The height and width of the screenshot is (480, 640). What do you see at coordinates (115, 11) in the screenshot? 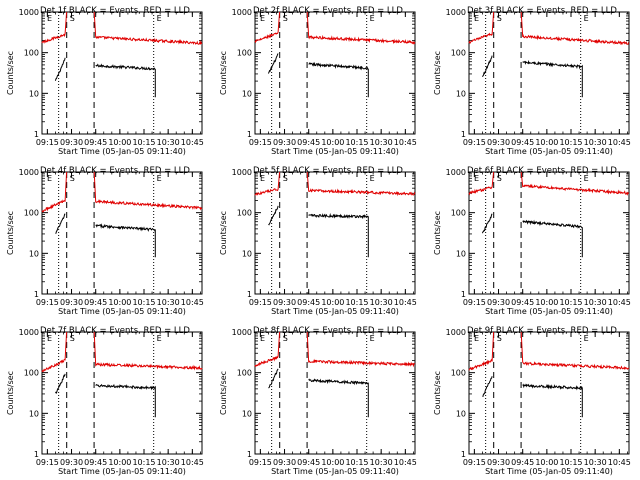
I see `panel-title: Det 1f BLACK = Events, RED = LLD` at bounding box center [115, 11].